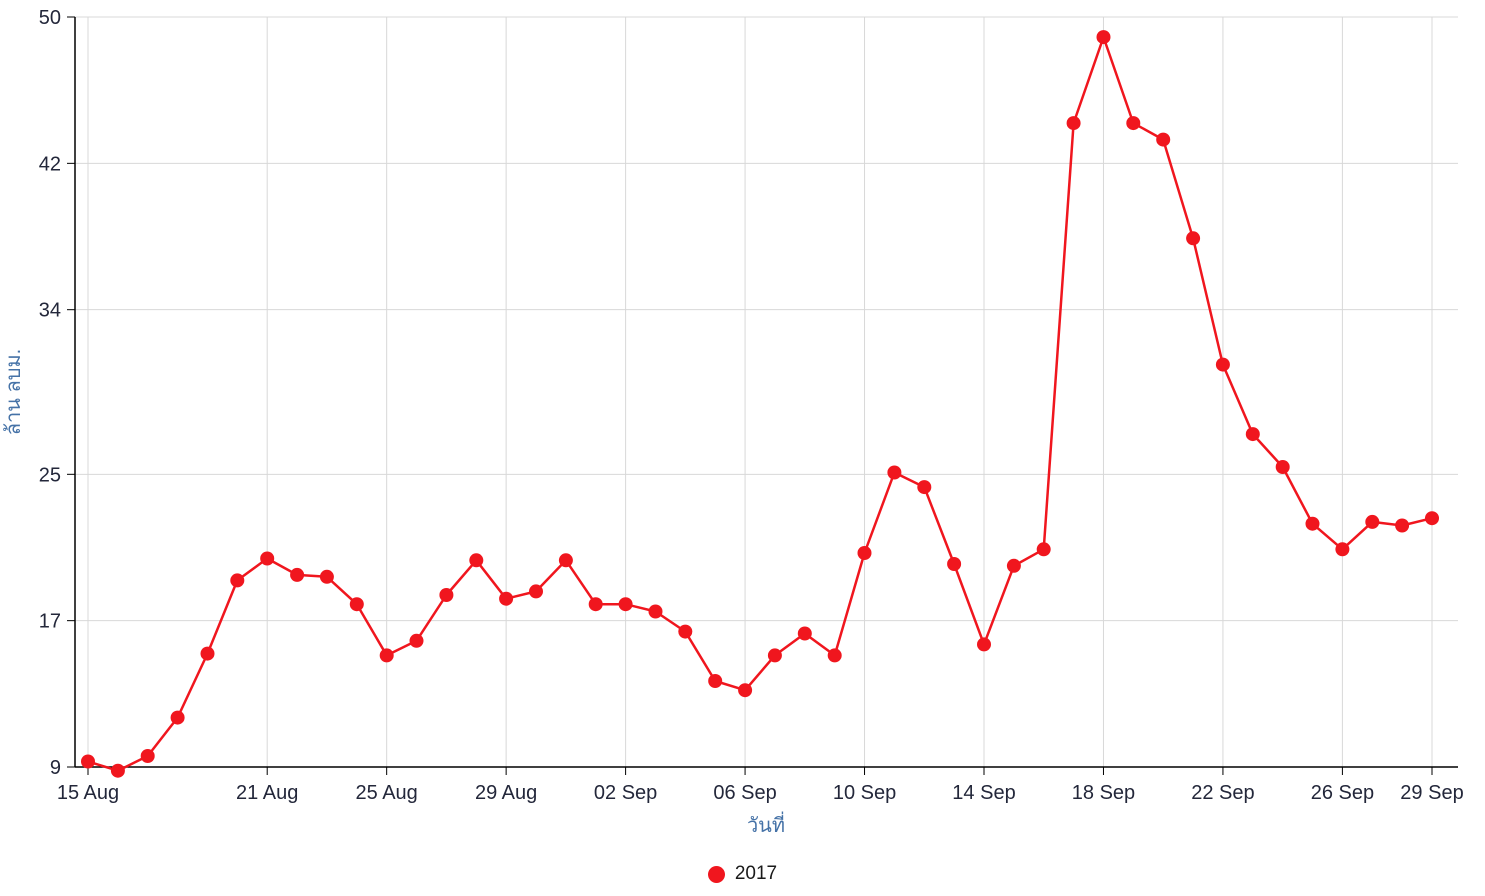 Image resolution: width=1485 pixels, height=896 pixels. What do you see at coordinates (756, 873) in the screenshot?
I see `legend-label: 2017` at bounding box center [756, 873].